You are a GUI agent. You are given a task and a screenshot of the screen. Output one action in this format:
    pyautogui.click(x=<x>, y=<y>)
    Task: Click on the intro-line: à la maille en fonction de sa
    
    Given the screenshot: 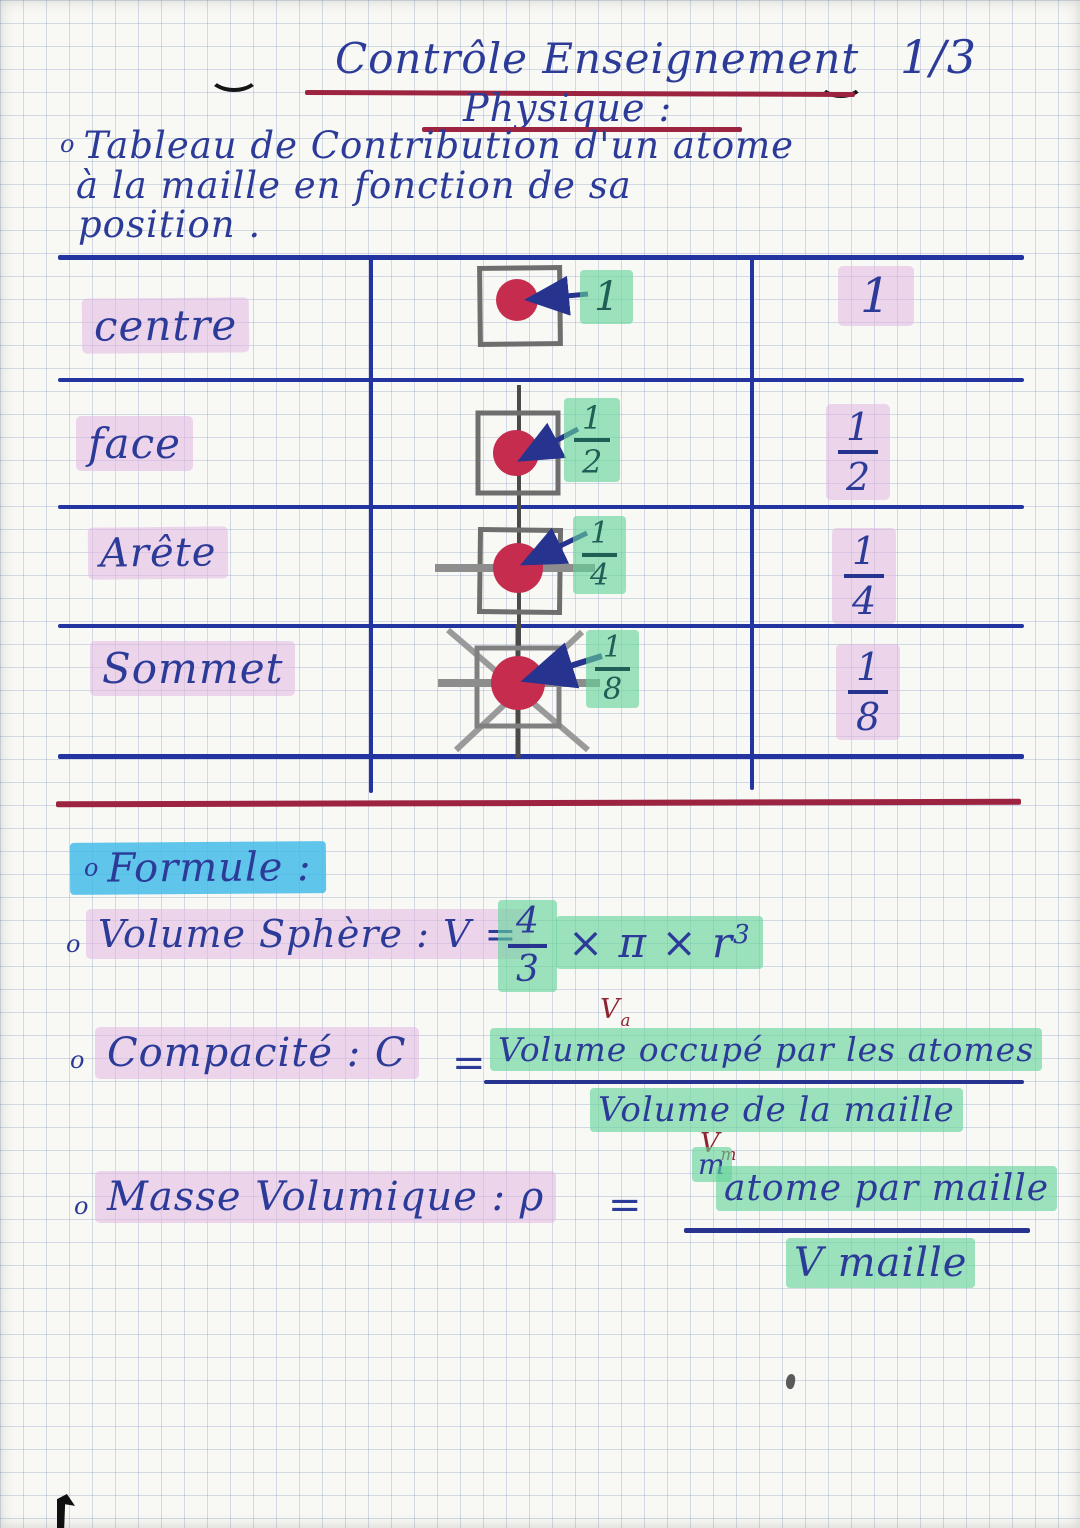 What is the action you would take?
    pyautogui.click(x=354, y=185)
    